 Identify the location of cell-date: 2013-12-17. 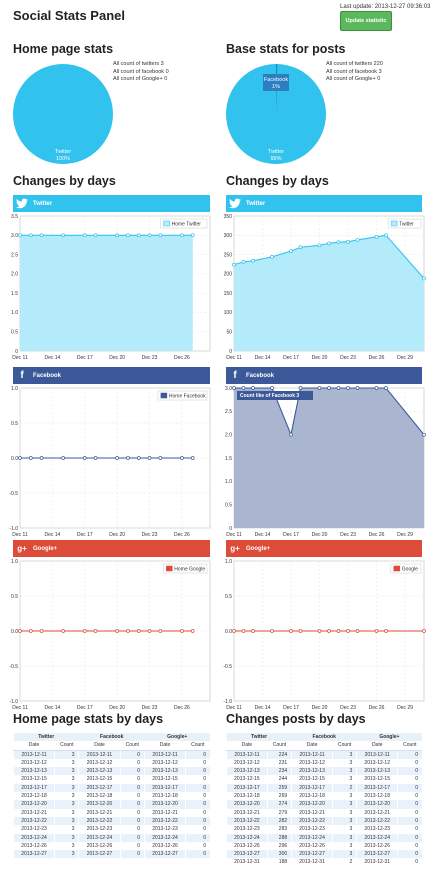
(164, 788).